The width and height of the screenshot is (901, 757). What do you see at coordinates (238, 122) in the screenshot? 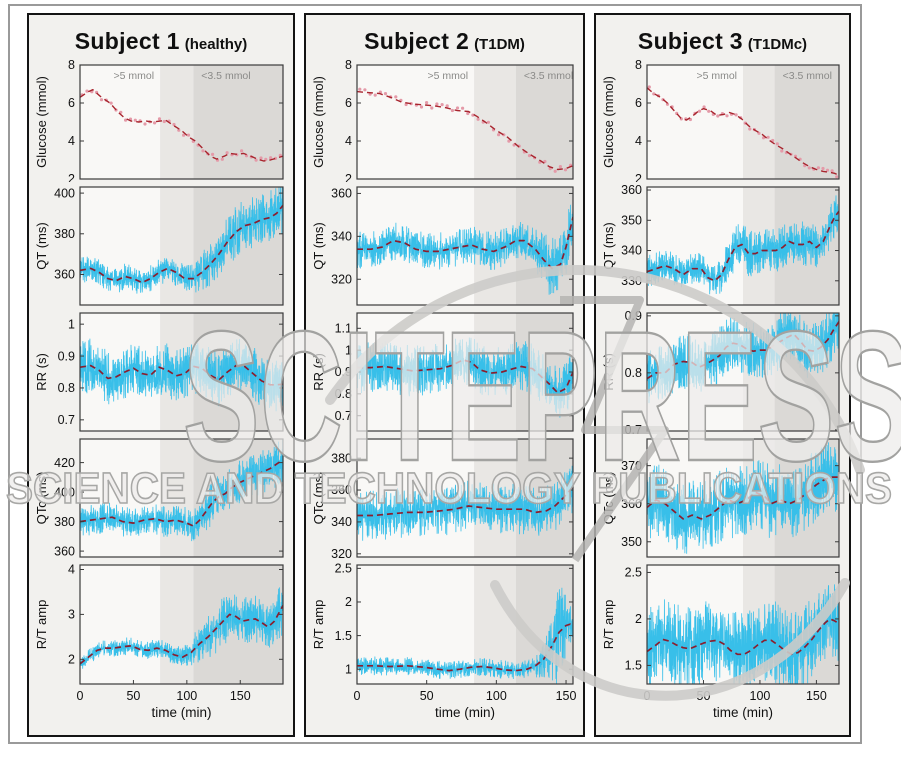
I see `shade-band-dark` at bounding box center [238, 122].